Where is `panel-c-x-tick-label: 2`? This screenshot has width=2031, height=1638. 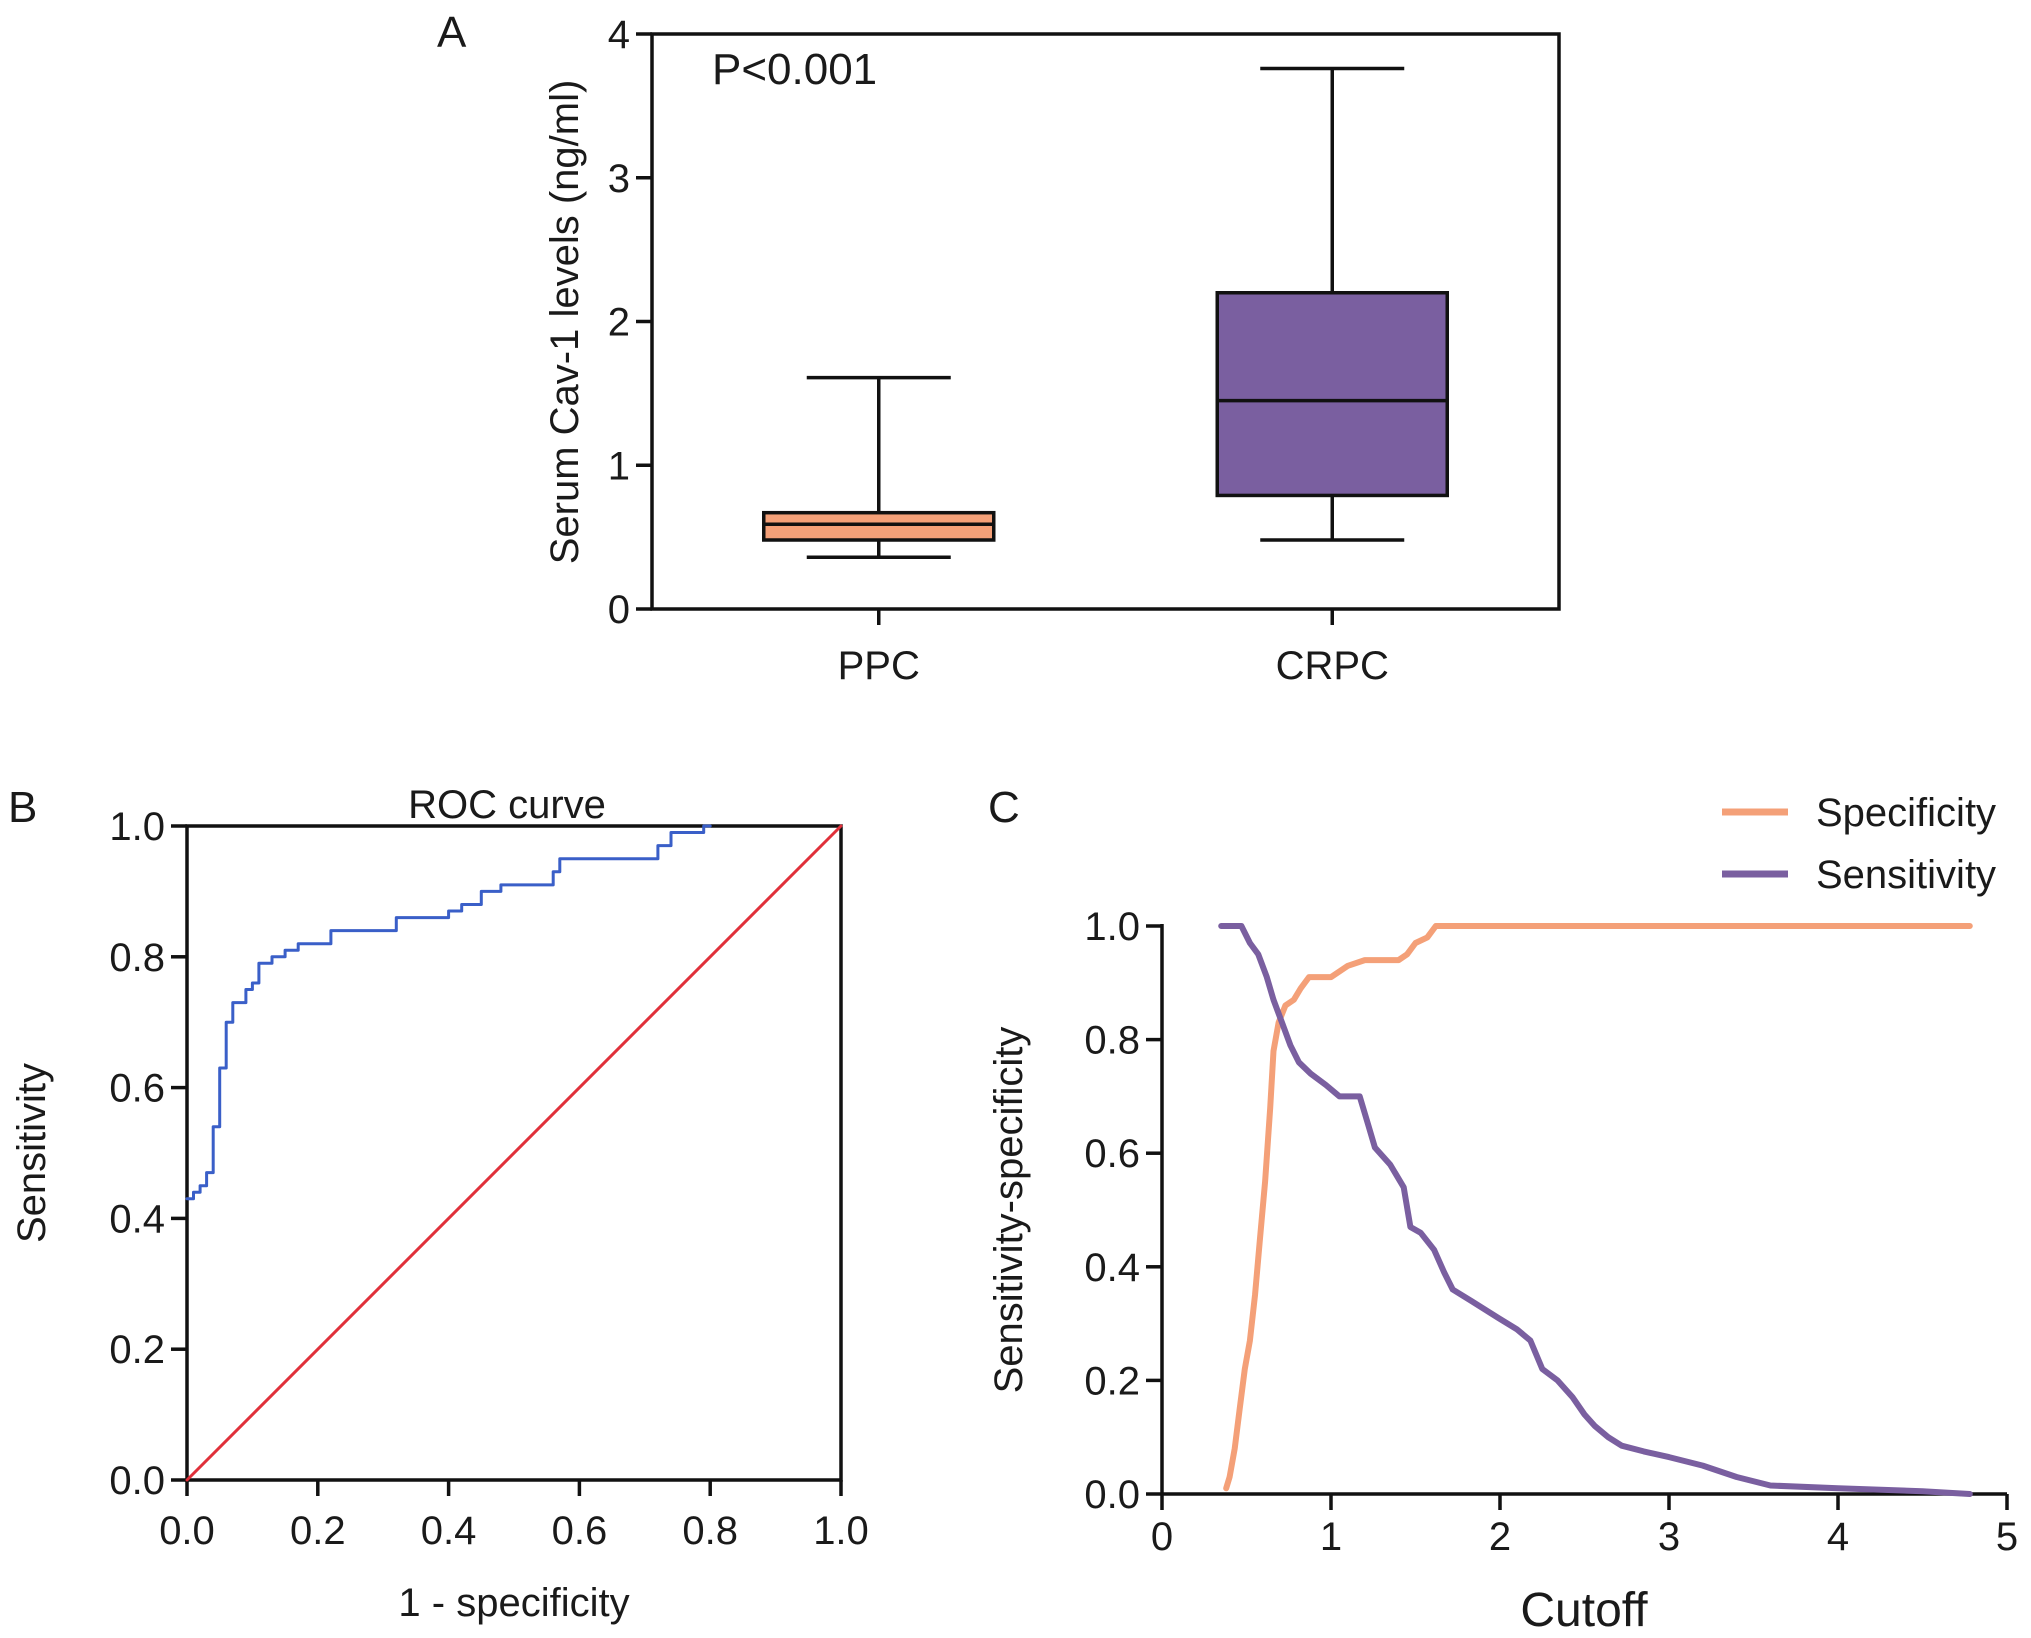
panel-c-x-tick-label: 2 is located at coordinates (1500, 1537).